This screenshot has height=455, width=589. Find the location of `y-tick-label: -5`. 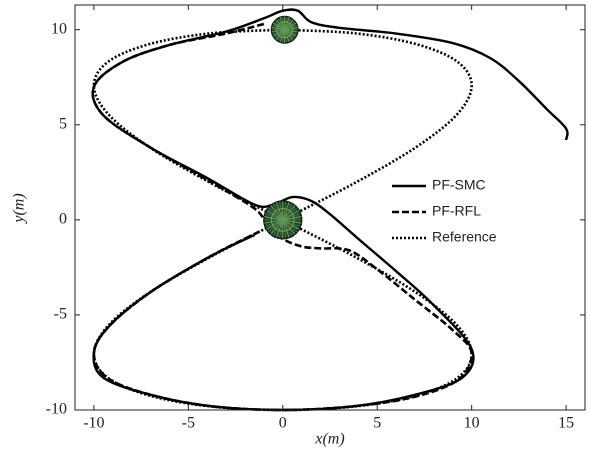

y-tick-label: -5 is located at coordinates (60, 314).